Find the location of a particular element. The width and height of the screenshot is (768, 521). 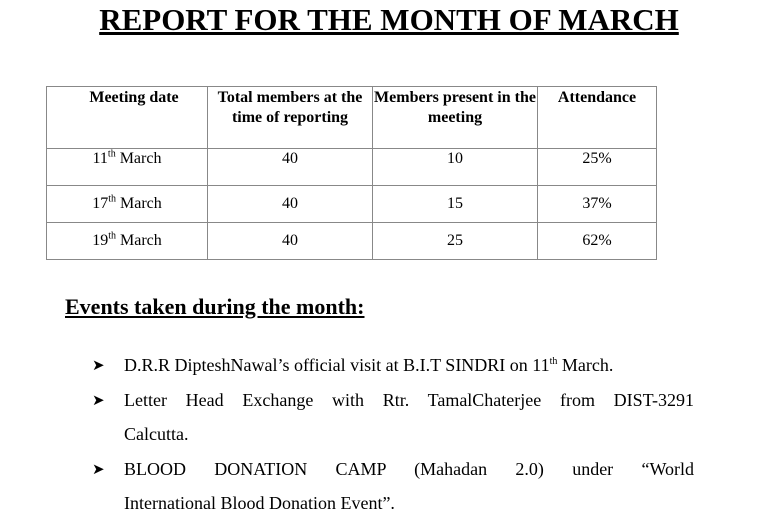

event-text-tail: March. is located at coordinates (585, 365).